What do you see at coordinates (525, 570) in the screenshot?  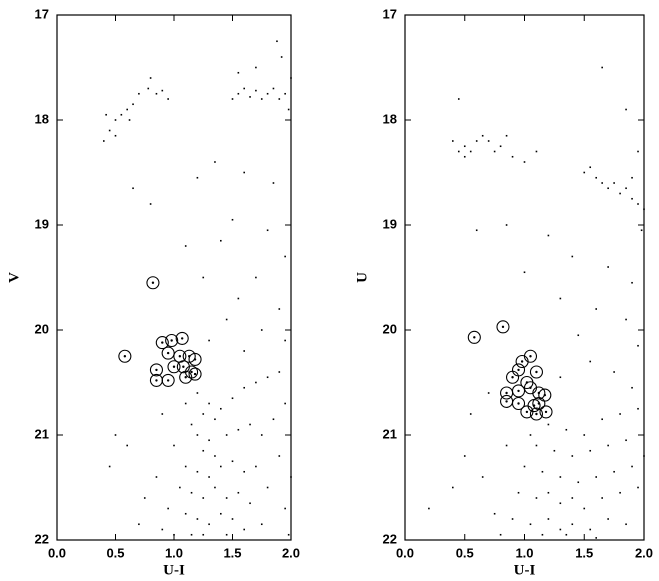 I see `x-axis-label: U-I` at bounding box center [525, 570].